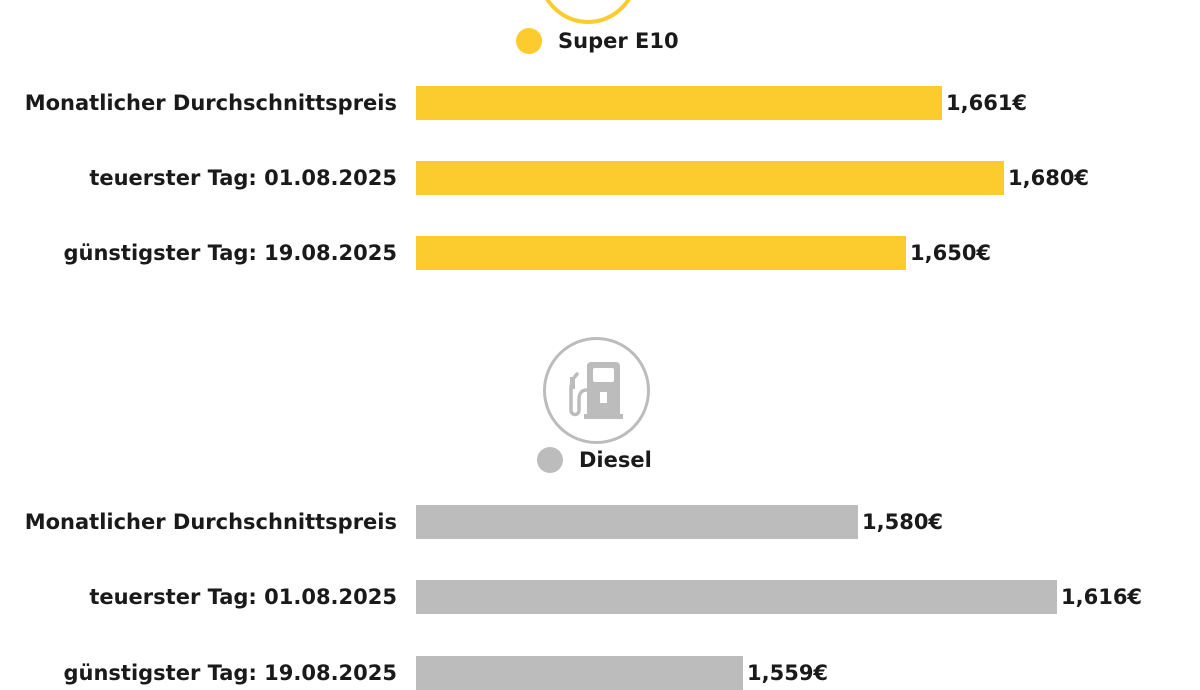 This screenshot has width=1200, height=690. I want to click on bar-diesel-most-expensive, so click(736, 597).